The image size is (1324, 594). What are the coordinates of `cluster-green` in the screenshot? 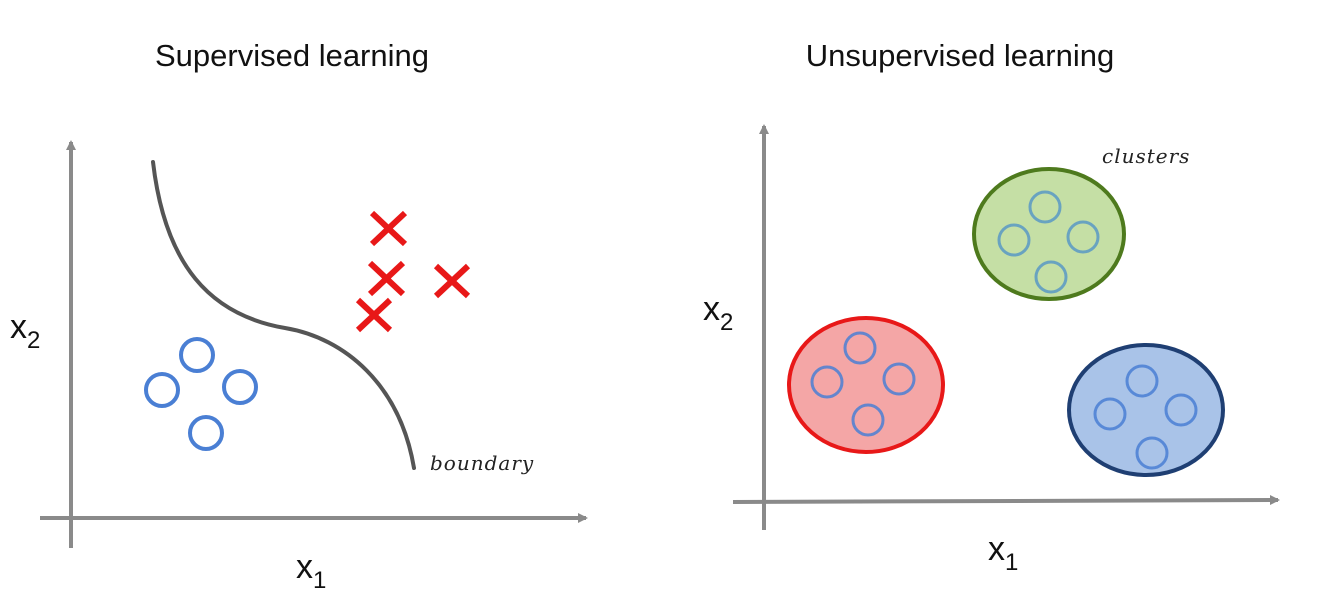 It's located at (1049, 234).